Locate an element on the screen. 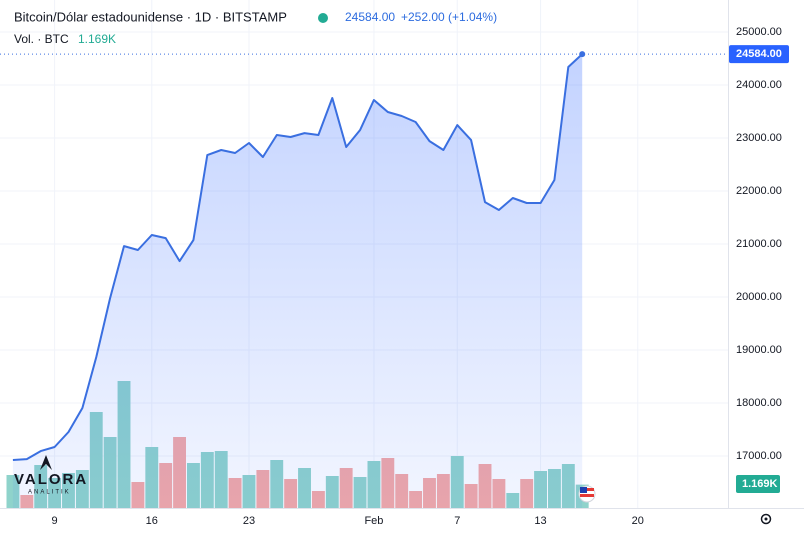 This screenshot has height=538, width=804. logo-icon is located at coordinates (46, 462).